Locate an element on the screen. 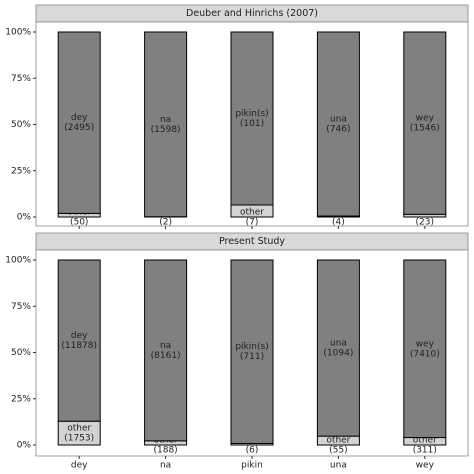  segment-value-label: (1094) is located at coordinates (338, 354).